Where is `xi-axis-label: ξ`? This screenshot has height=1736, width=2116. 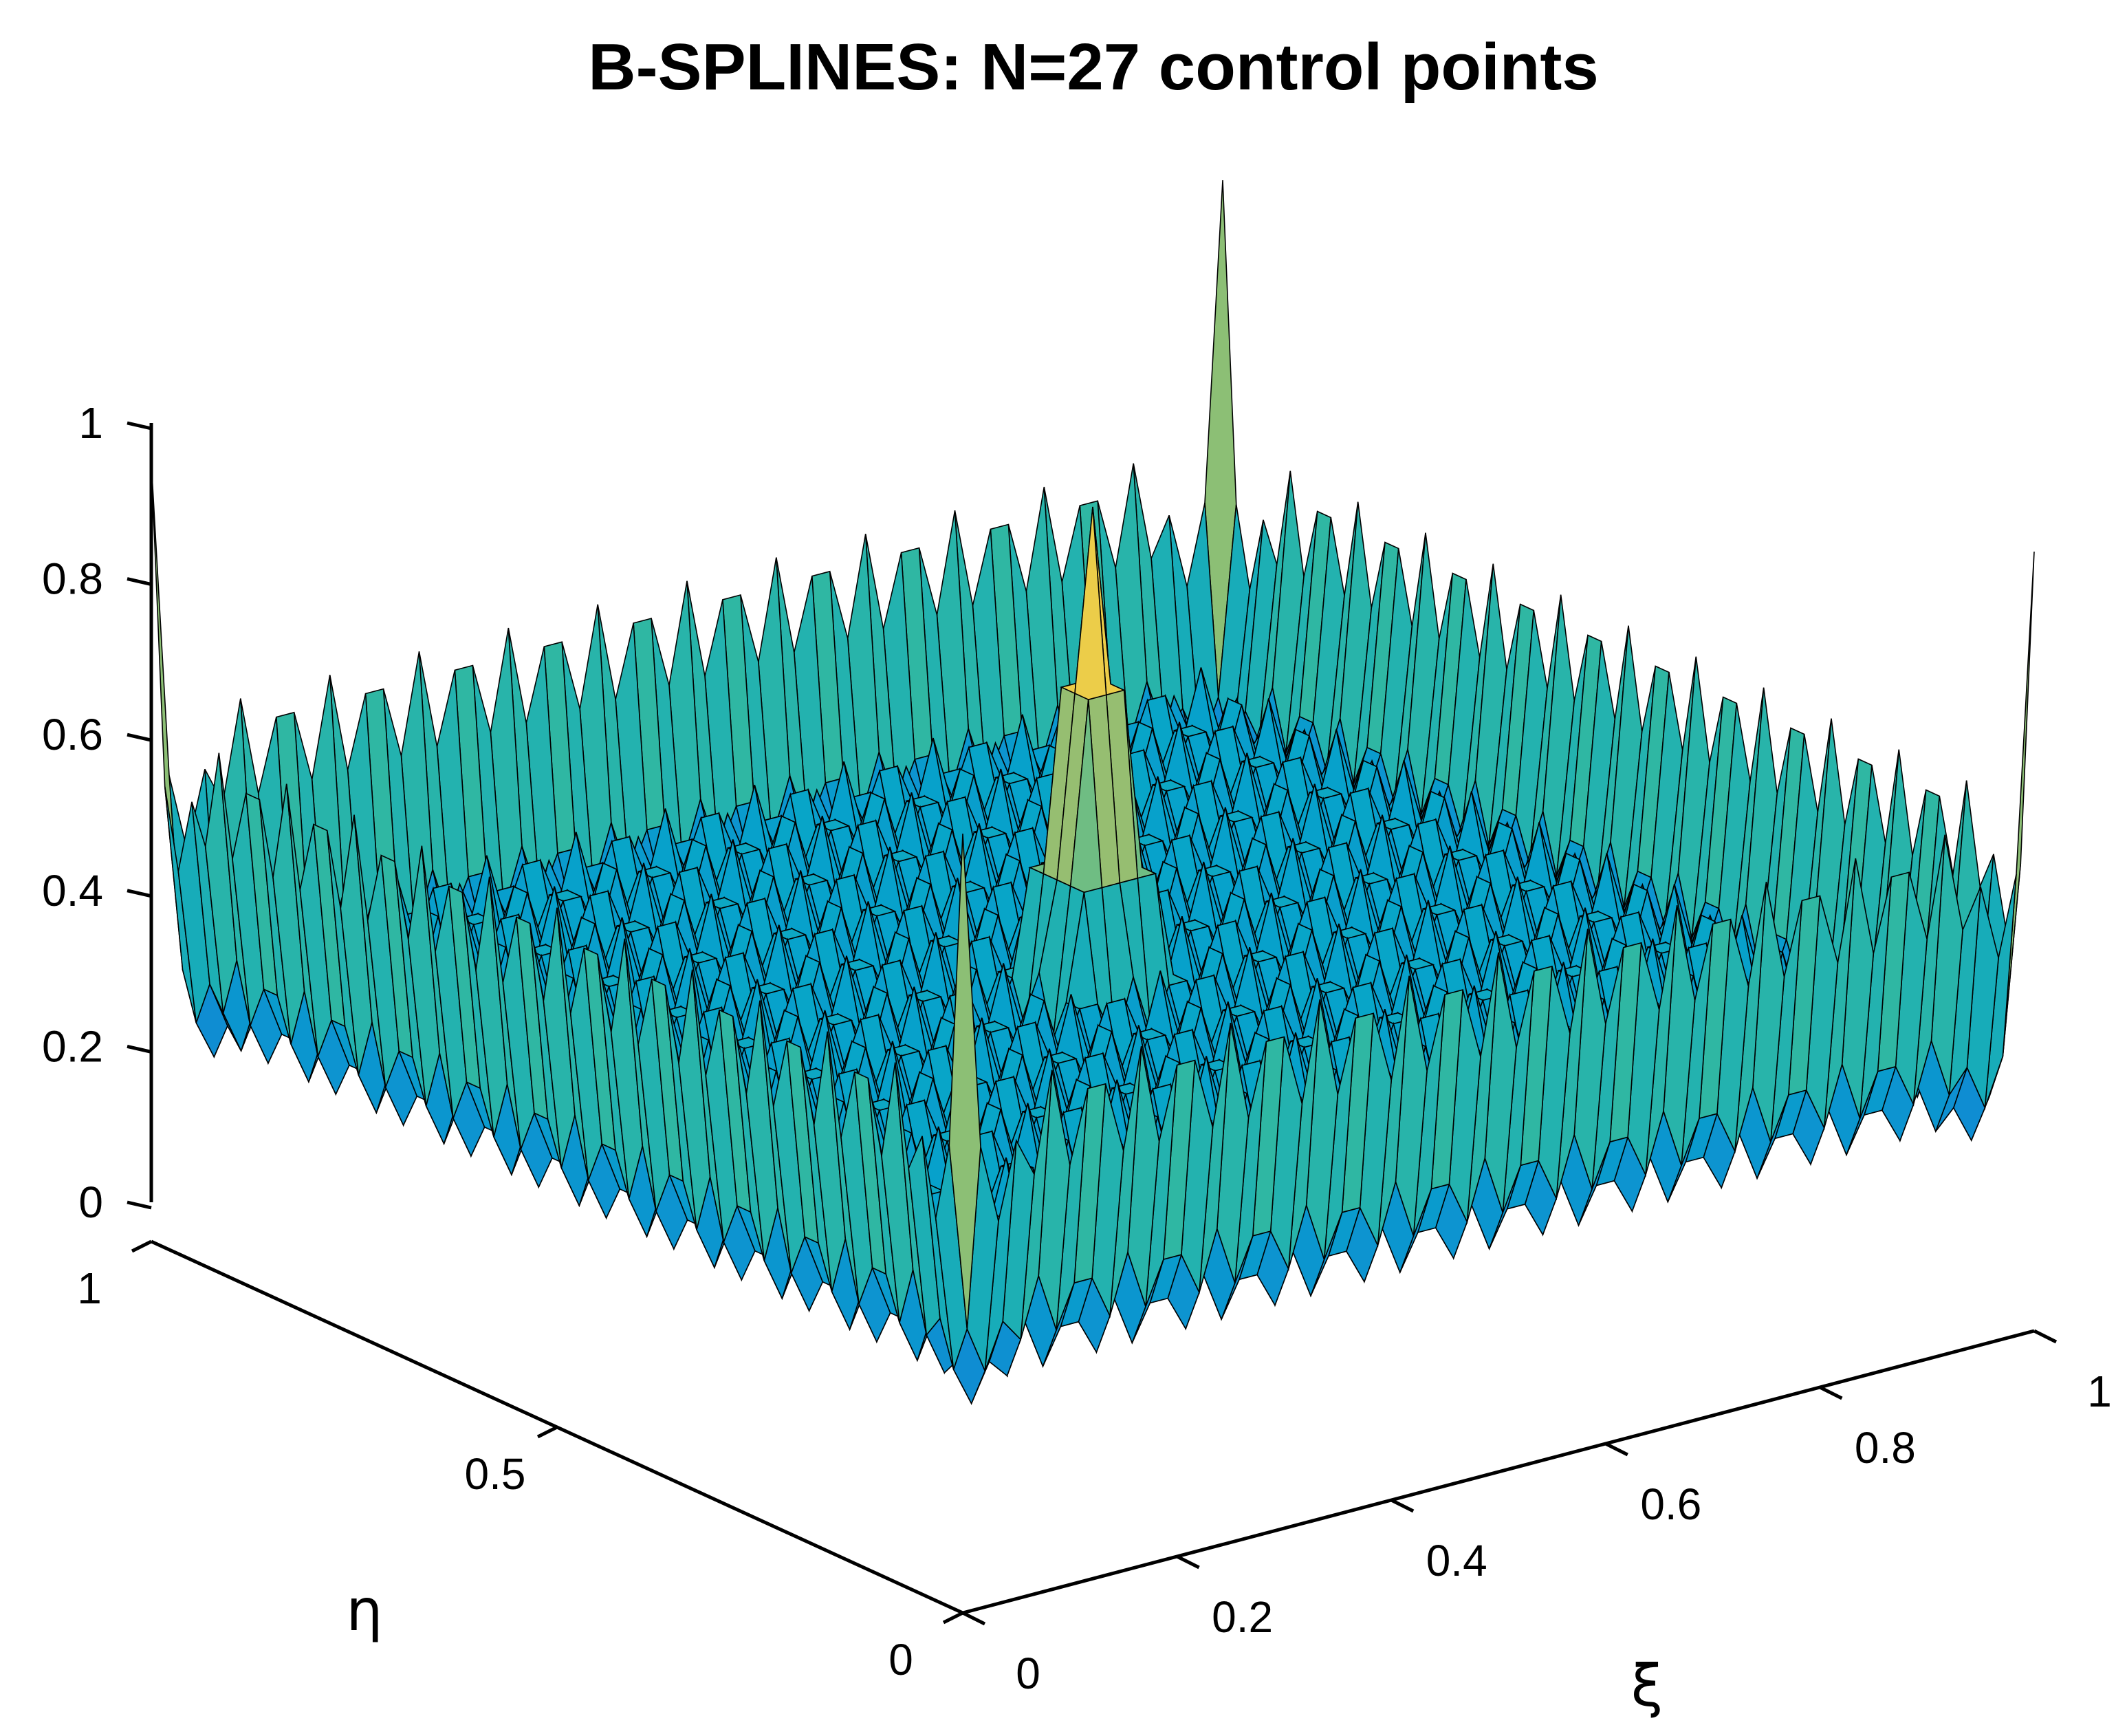
xi-axis-label: ξ is located at coordinates (1647, 1685).